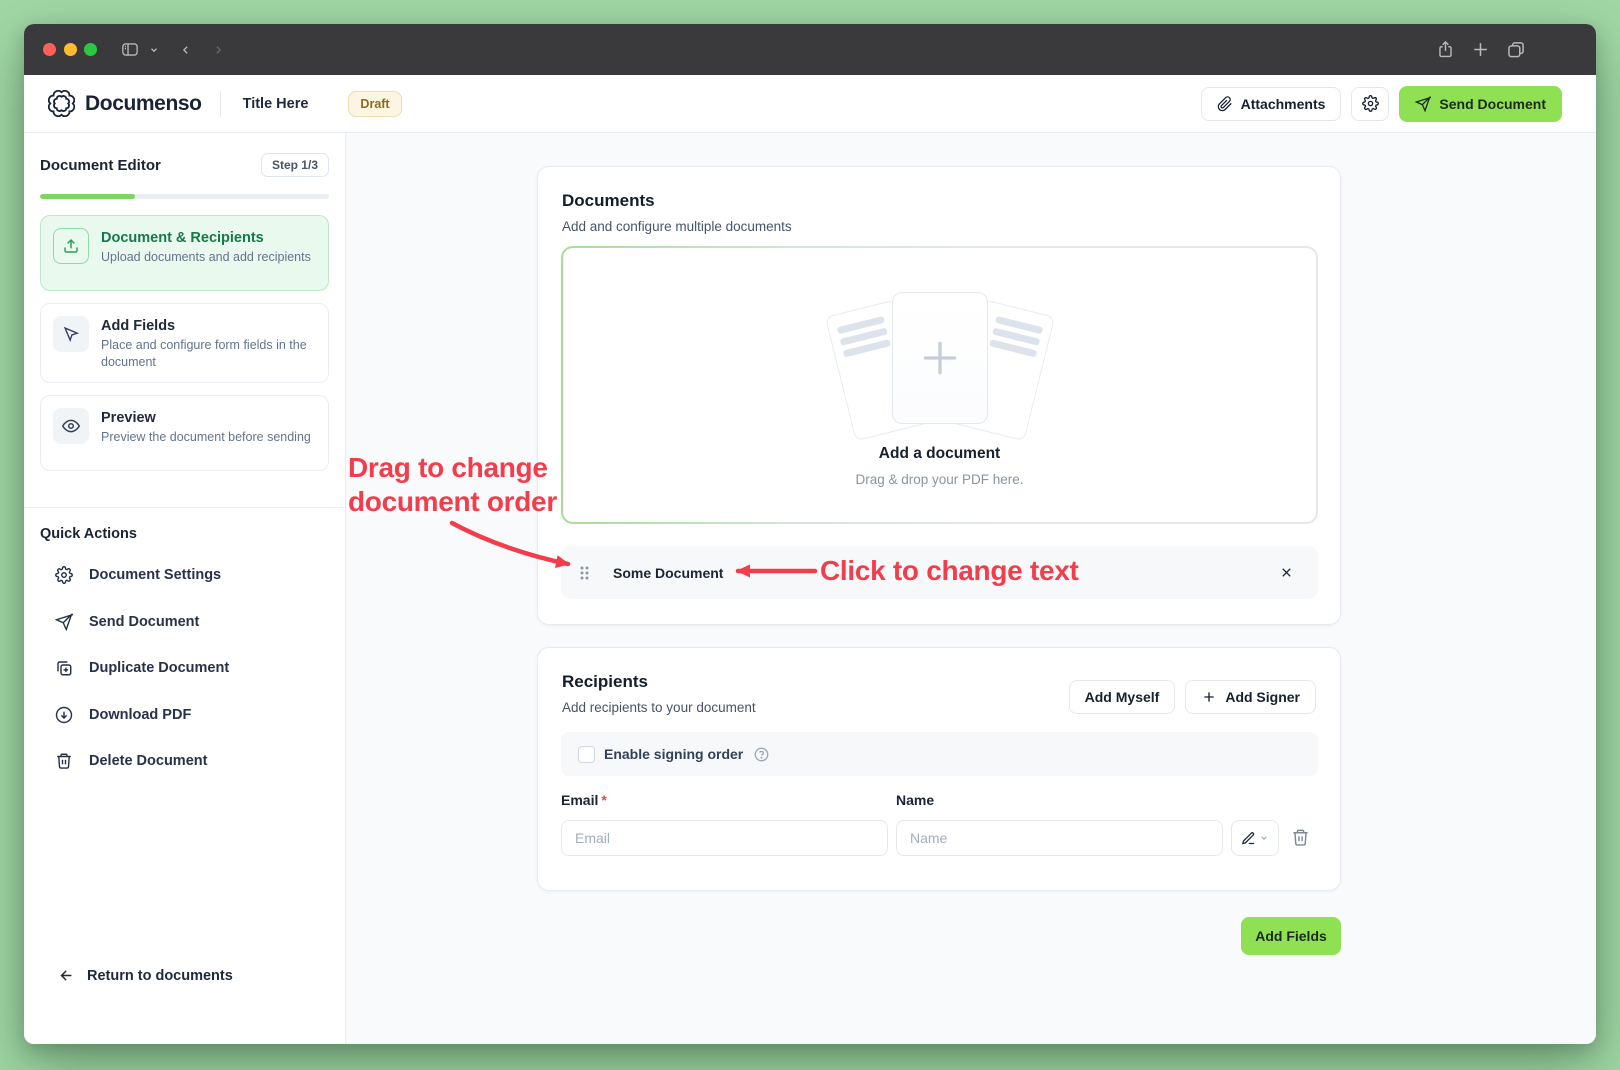 The image size is (1620, 1070). I want to click on pen-icon, so click(1248, 838).